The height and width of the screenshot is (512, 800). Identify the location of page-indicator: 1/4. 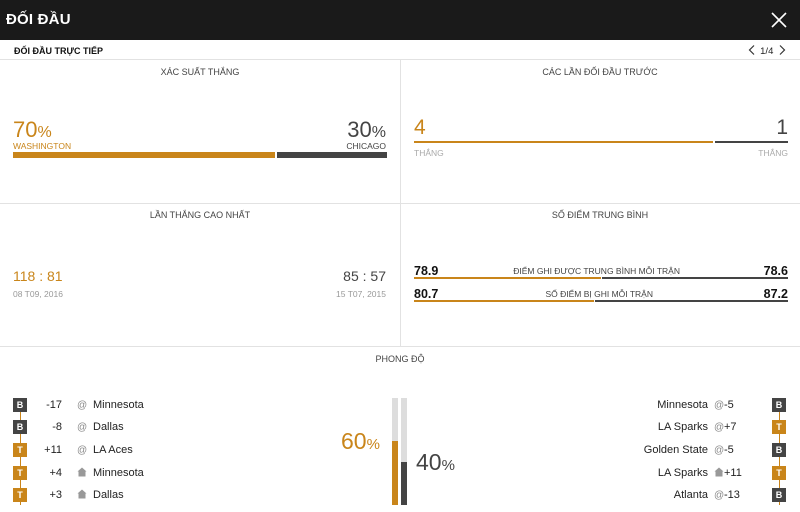
(767, 51).